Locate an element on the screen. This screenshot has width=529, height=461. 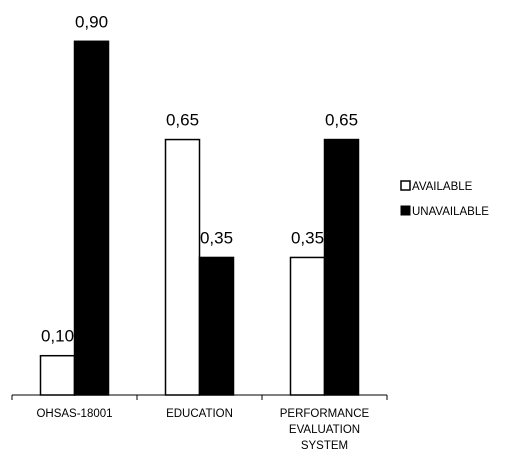
x-ticks-group is located at coordinates (199, 397).